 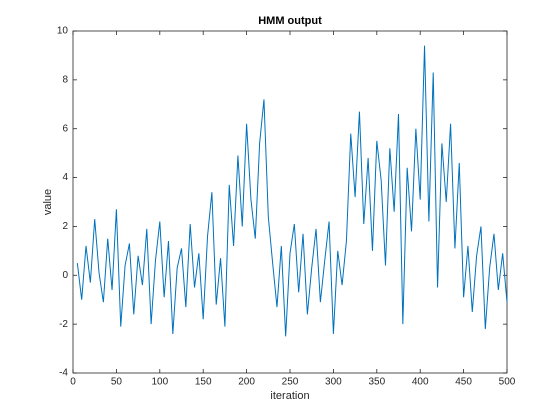 What do you see at coordinates (65, 128) in the screenshot?
I see `y-tick-label: 6` at bounding box center [65, 128].